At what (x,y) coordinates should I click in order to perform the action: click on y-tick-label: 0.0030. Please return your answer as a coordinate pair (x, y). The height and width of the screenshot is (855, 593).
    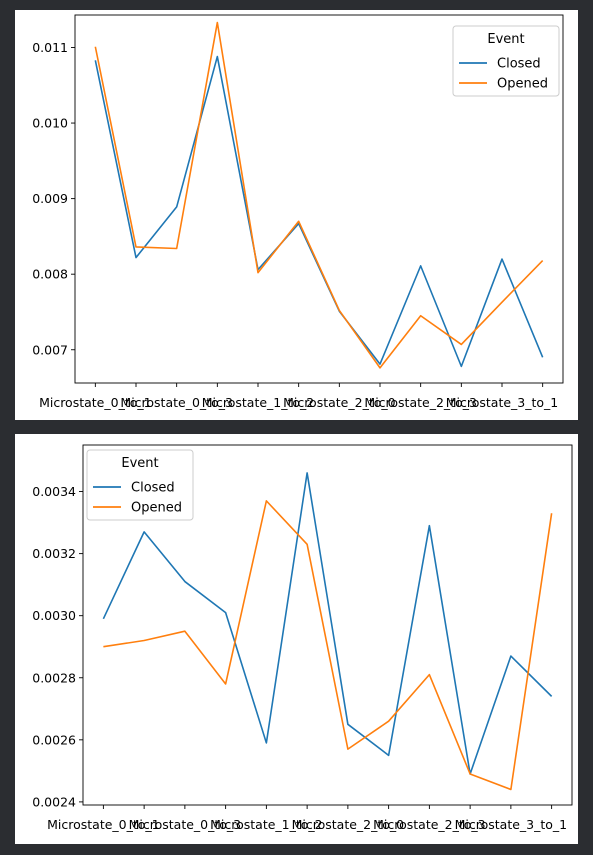
    Looking at the image, I should click on (54, 615).